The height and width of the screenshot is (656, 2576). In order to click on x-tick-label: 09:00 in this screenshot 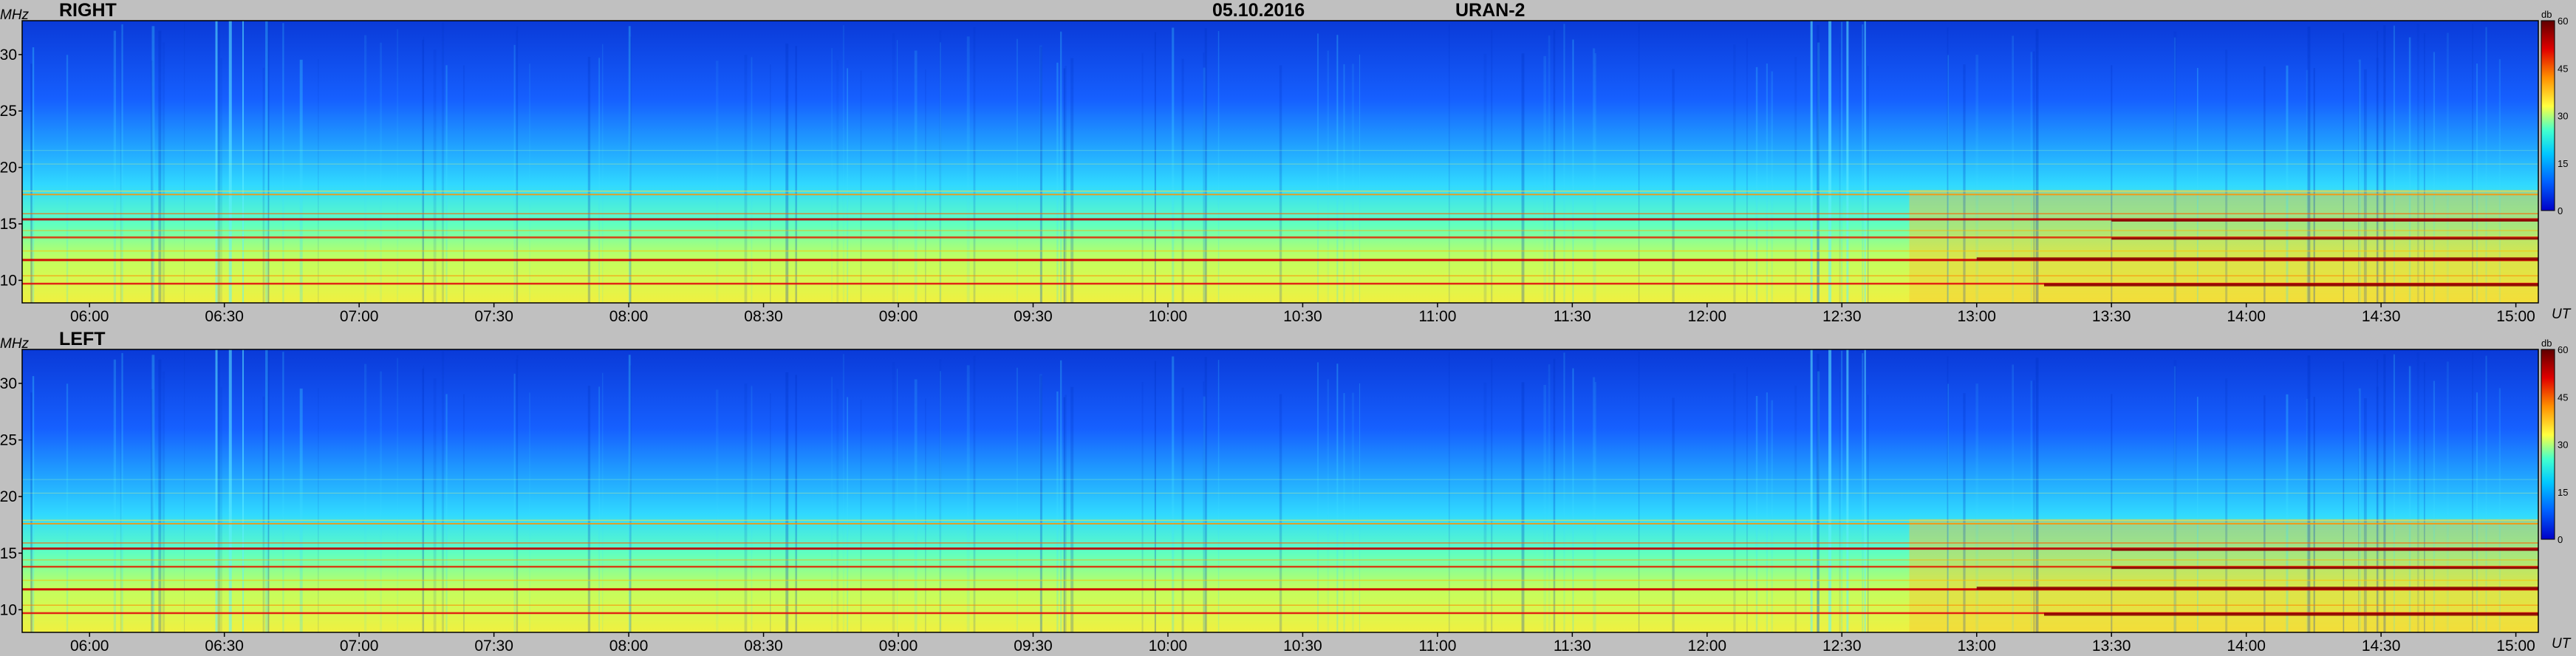, I will do `click(898, 316)`.